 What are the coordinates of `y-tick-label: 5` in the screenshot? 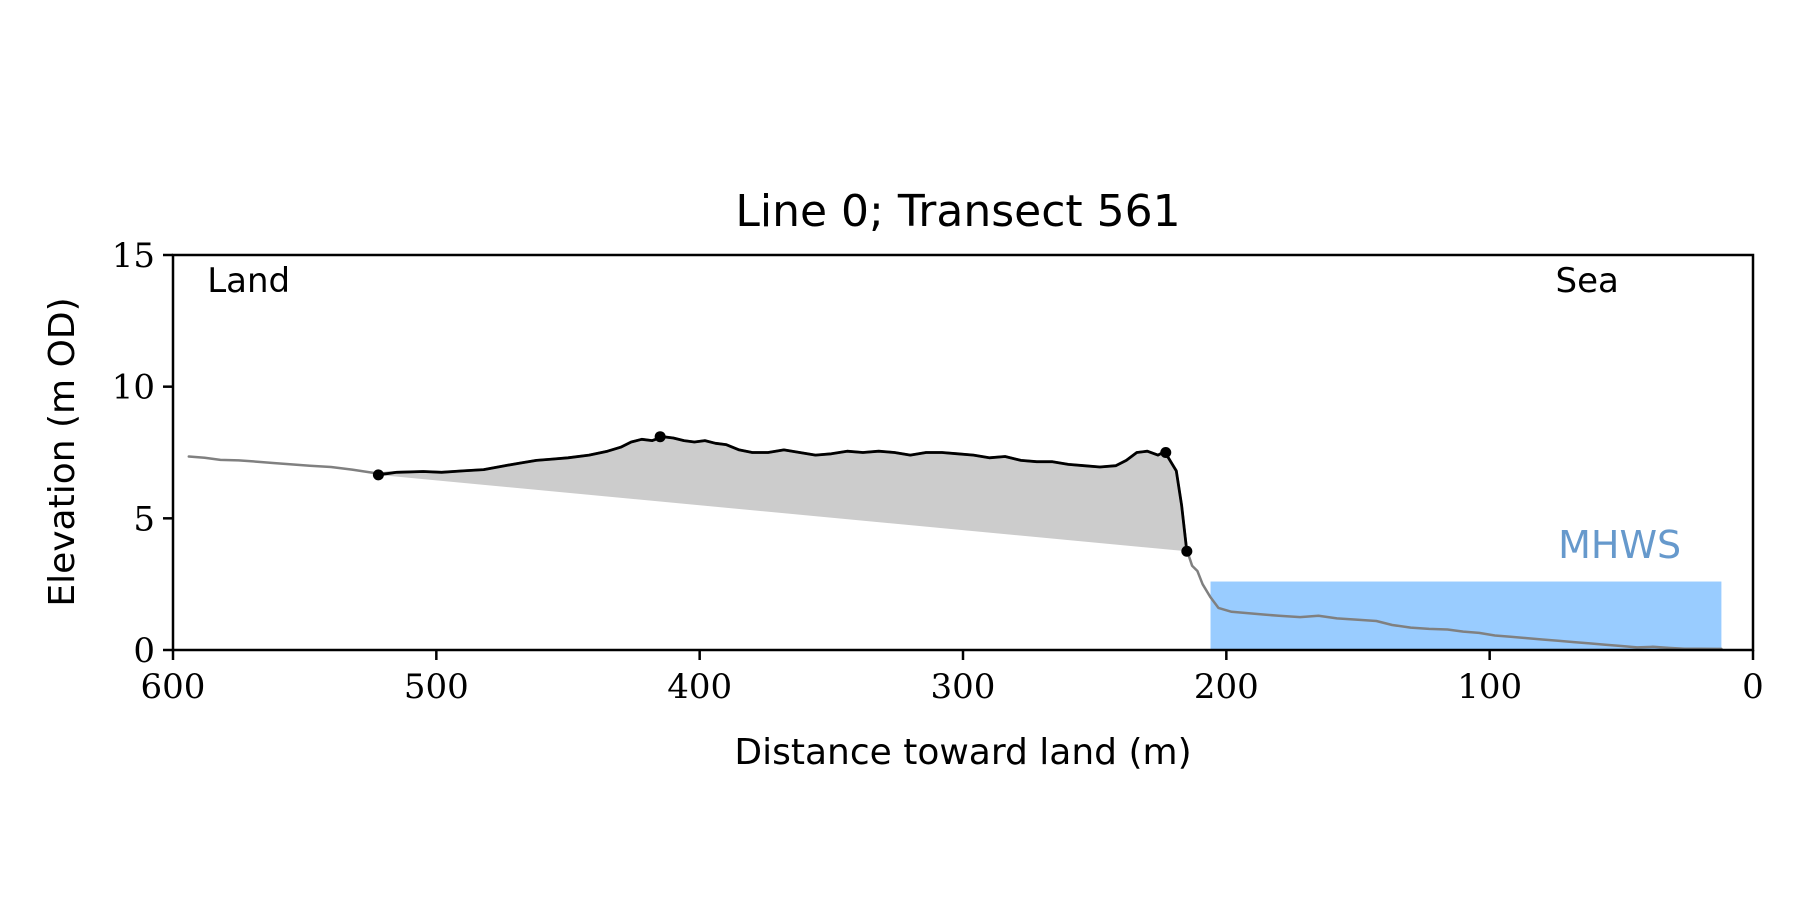 It's located at (144, 519).